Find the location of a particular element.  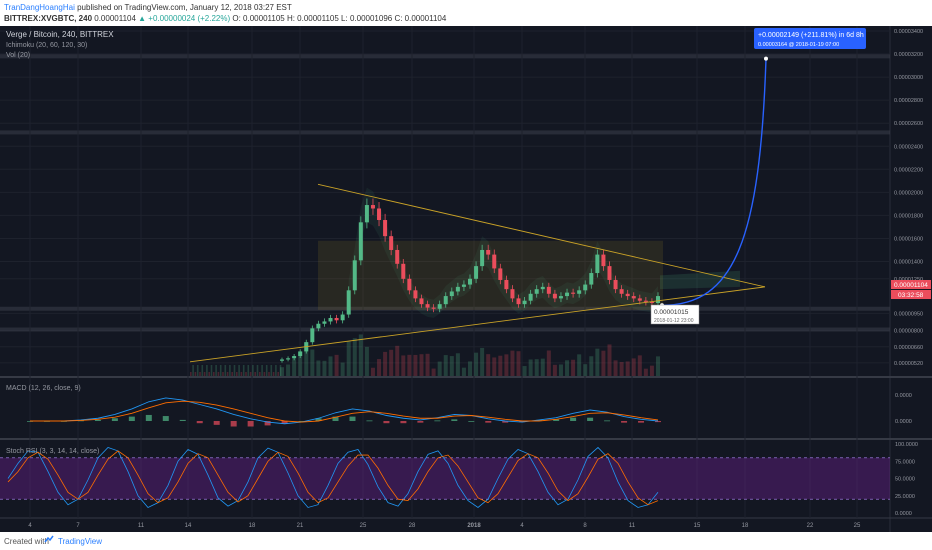

candles is located at coordinates (470, 280).